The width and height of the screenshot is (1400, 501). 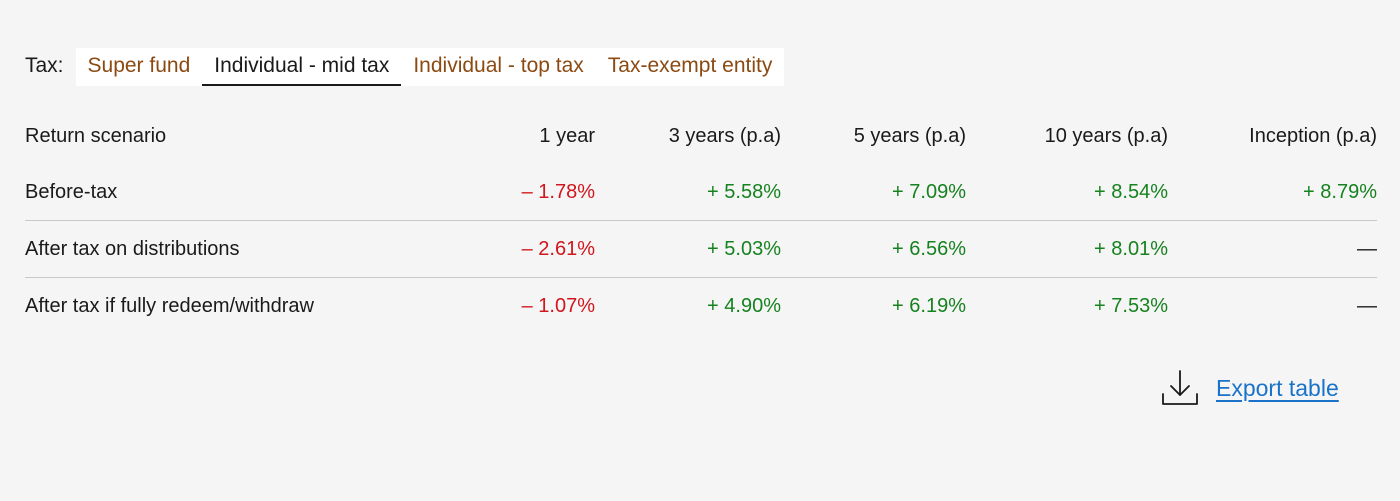 I want to click on header-return-scenario: Return scenario, so click(x=96, y=135).